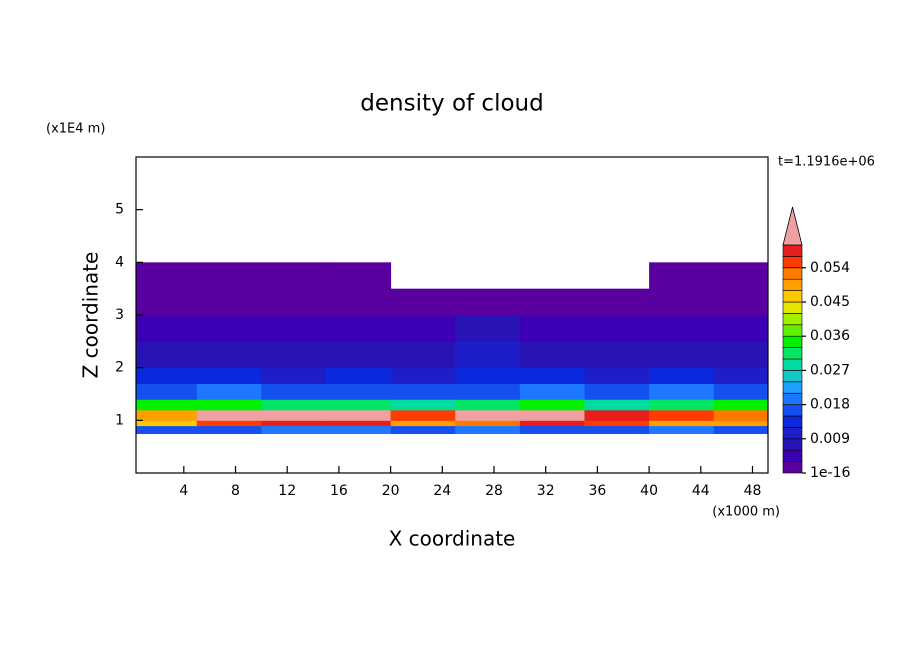  What do you see at coordinates (830, 336) in the screenshot?
I see `colorbar-tick-label: 0.036` at bounding box center [830, 336].